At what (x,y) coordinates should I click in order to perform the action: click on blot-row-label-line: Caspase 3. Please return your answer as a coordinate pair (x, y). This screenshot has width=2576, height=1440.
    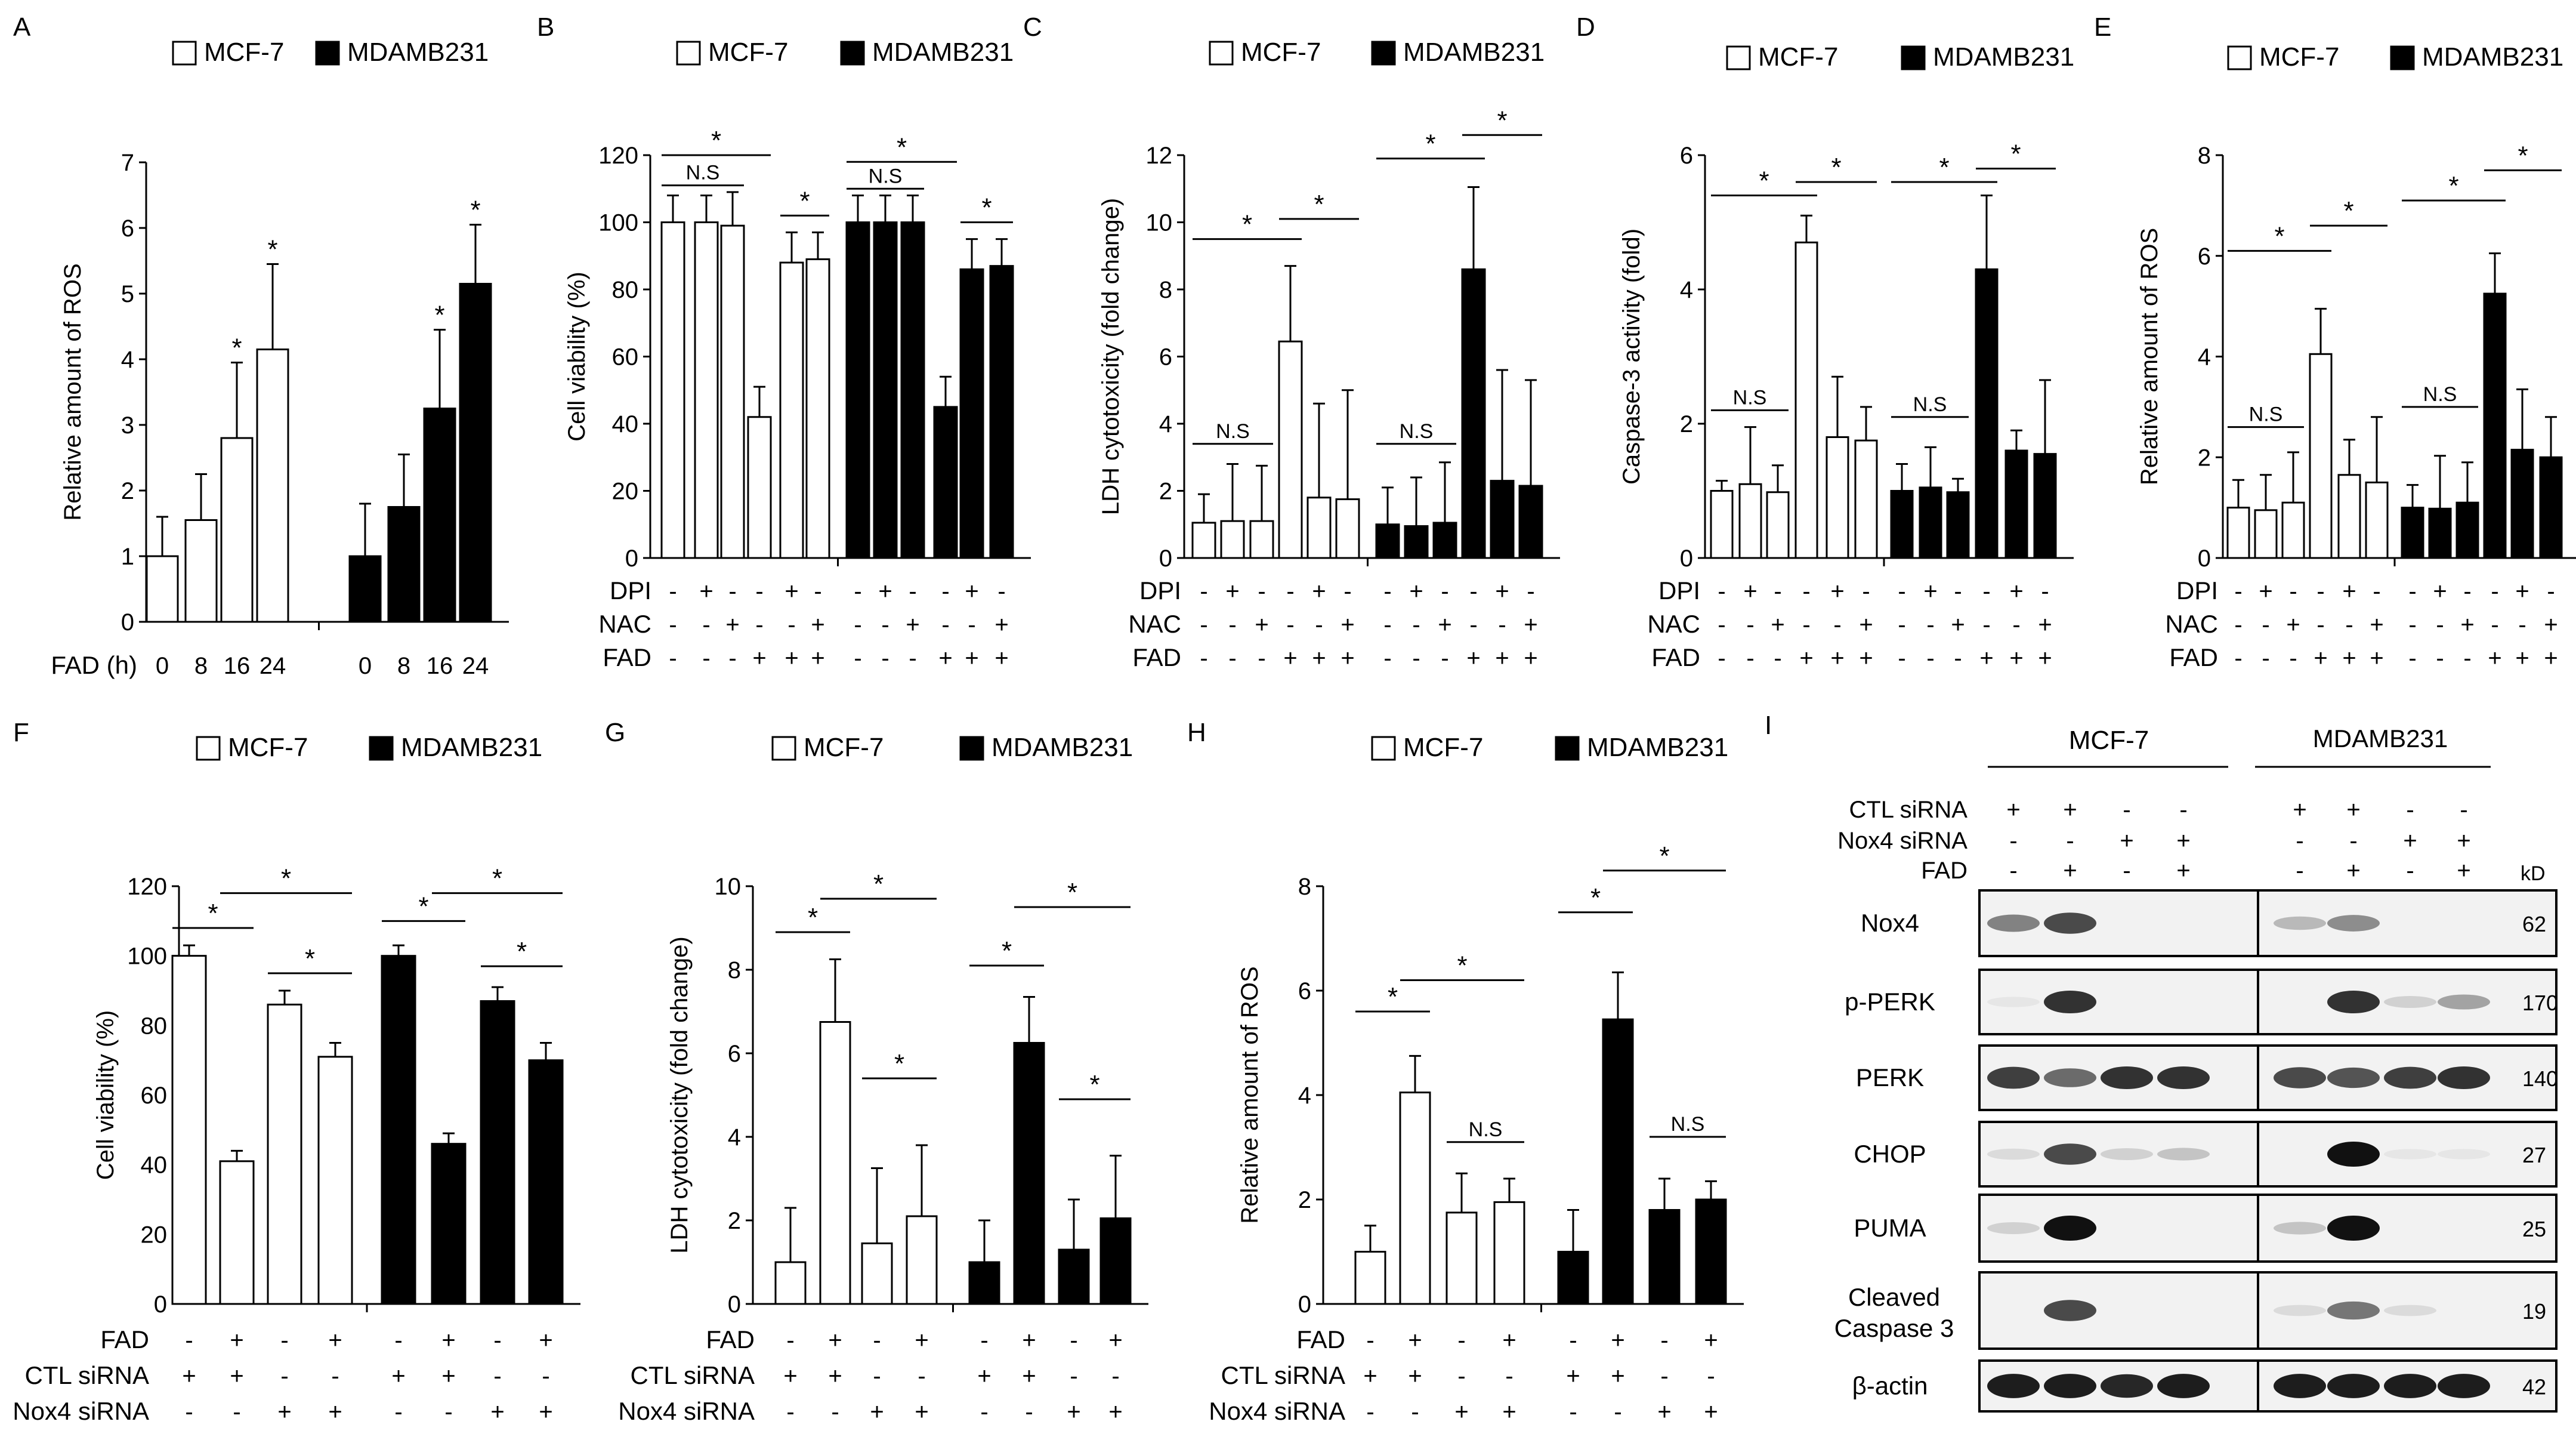
    Looking at the image, I should click on (1894, 1328).